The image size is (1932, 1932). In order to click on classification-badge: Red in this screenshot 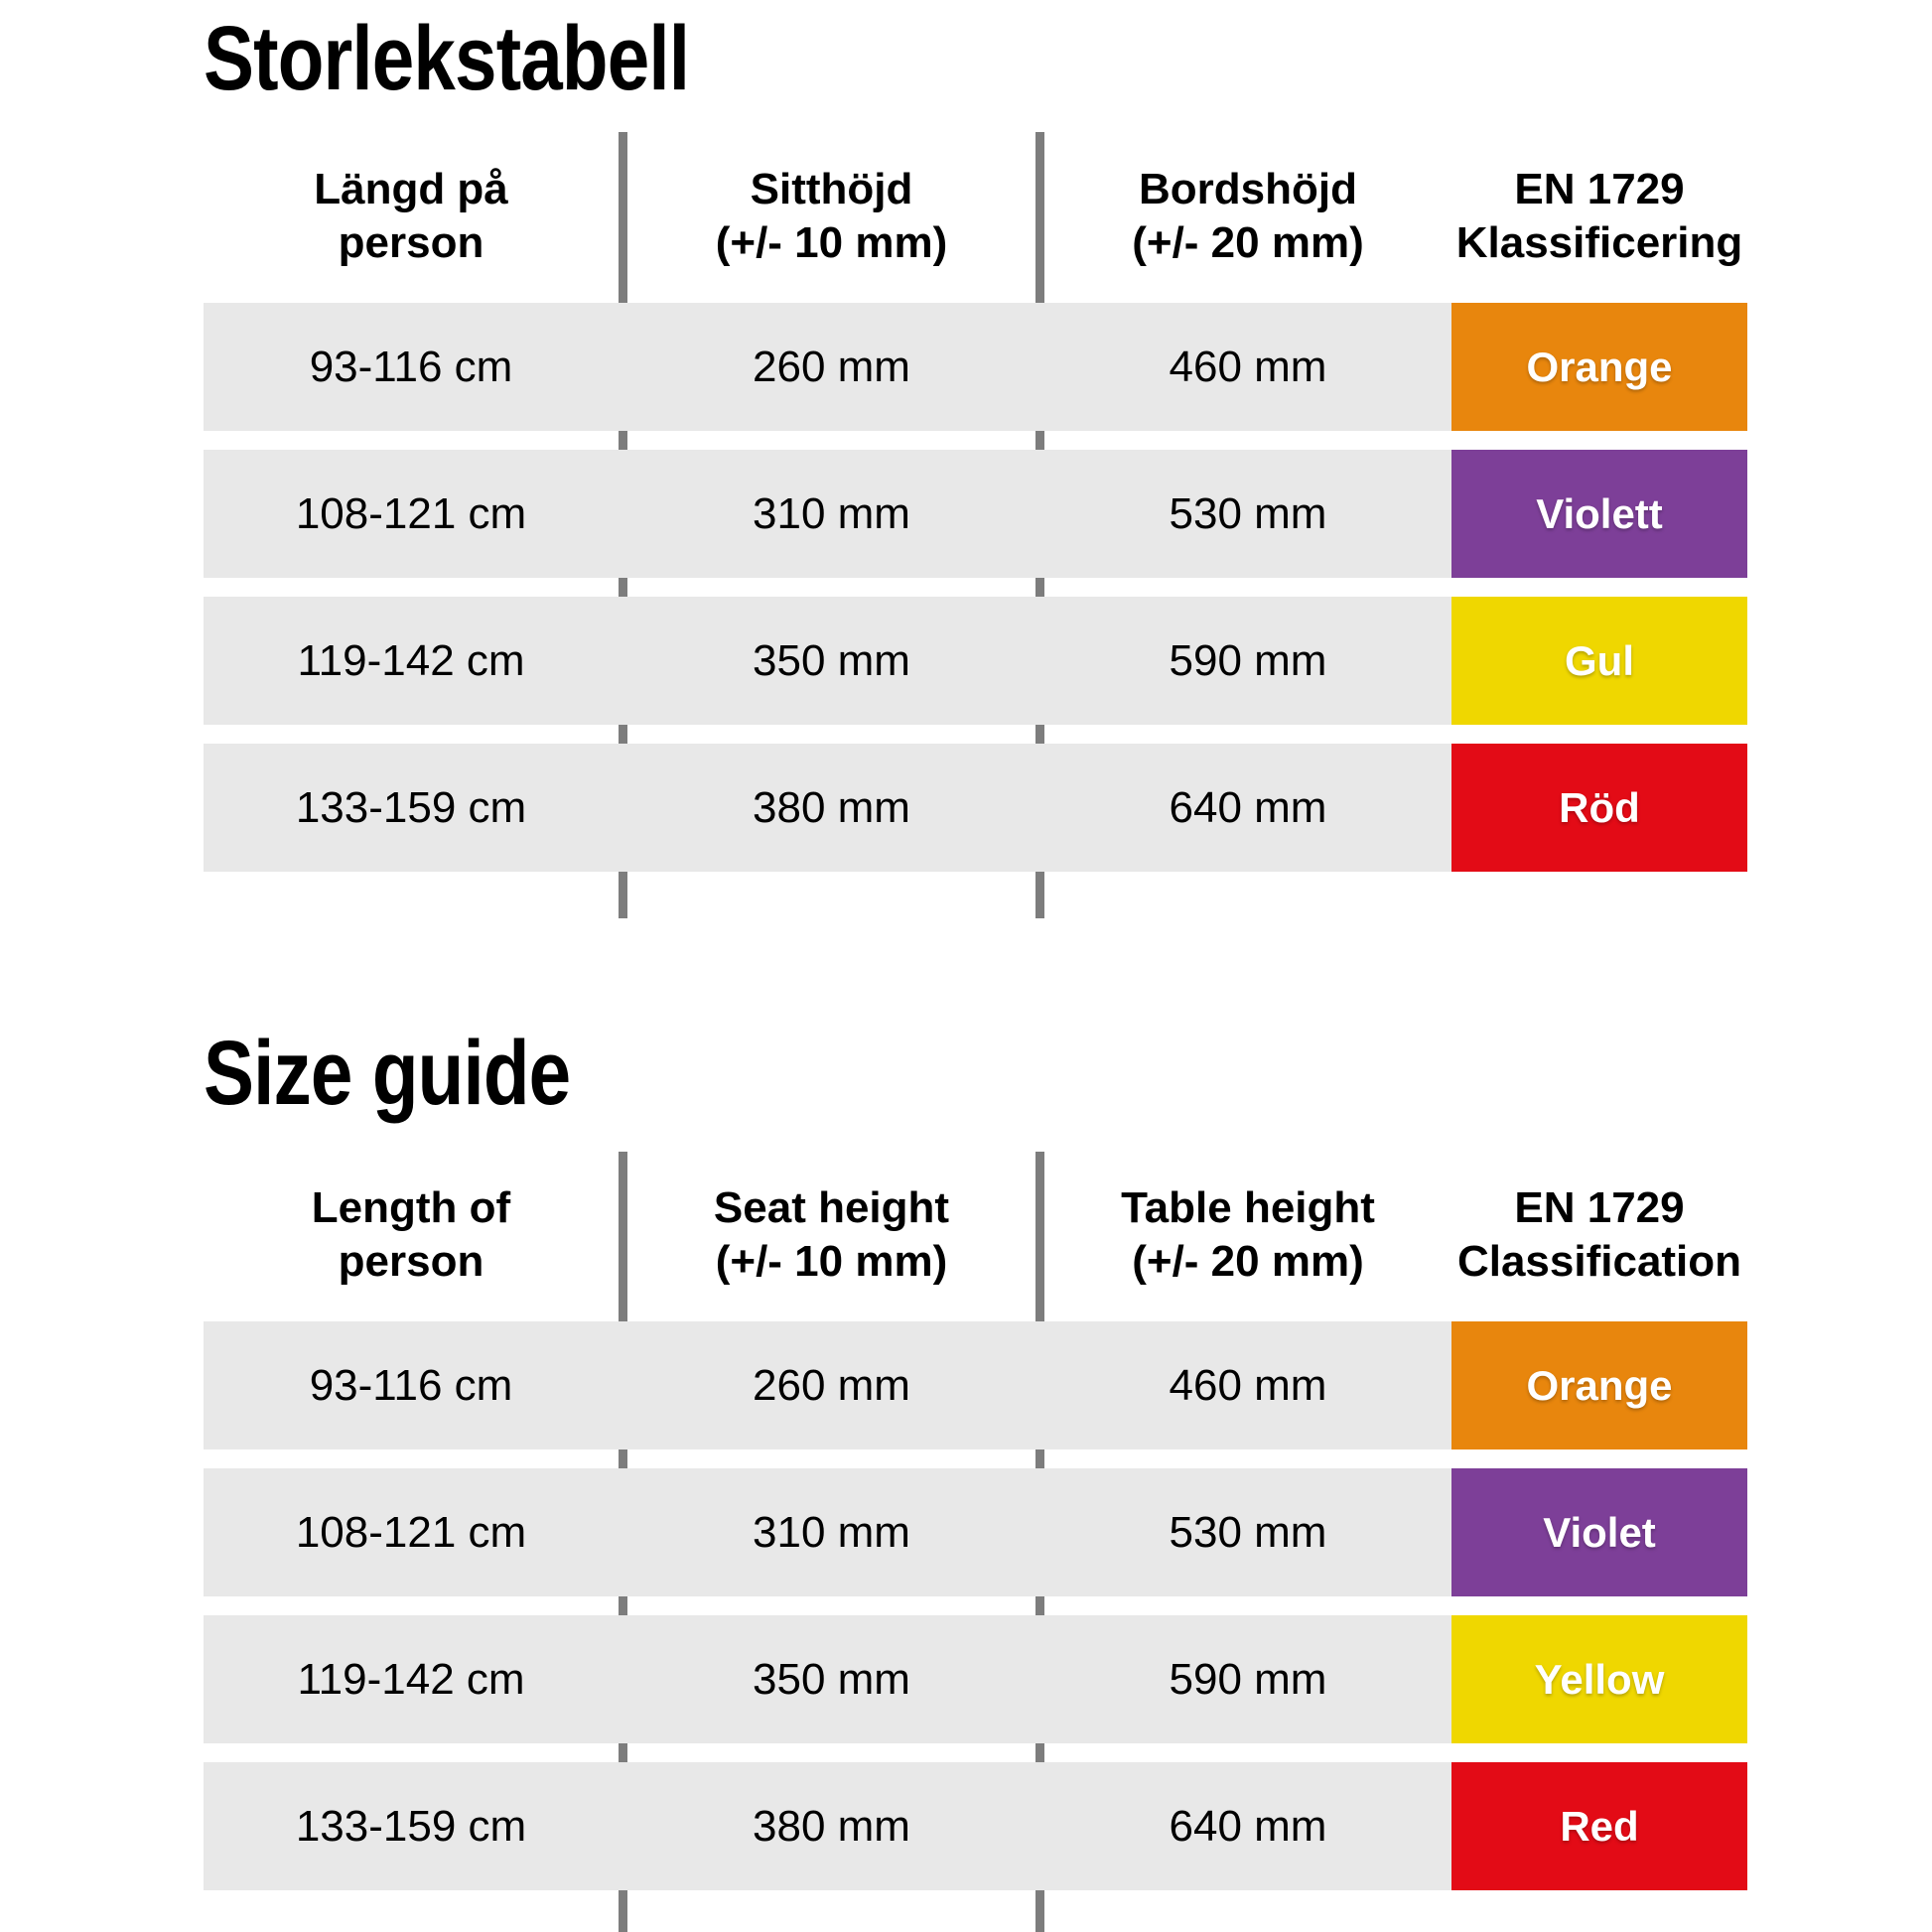, I will do `click(1599, 1826)`.